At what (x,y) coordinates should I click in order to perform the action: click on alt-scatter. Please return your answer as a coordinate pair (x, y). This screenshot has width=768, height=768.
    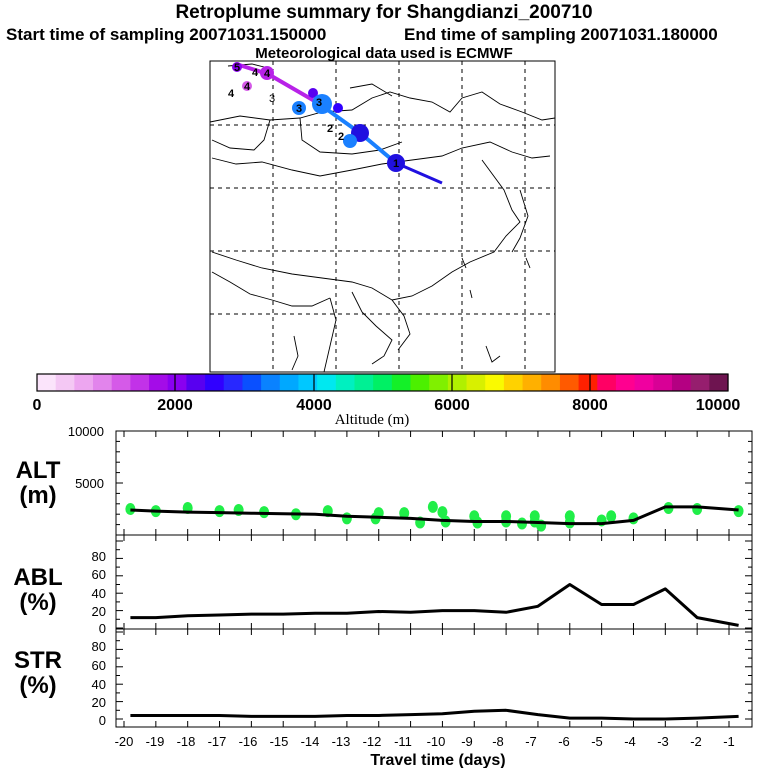
    Looking at the image, I should click on (434, 516).